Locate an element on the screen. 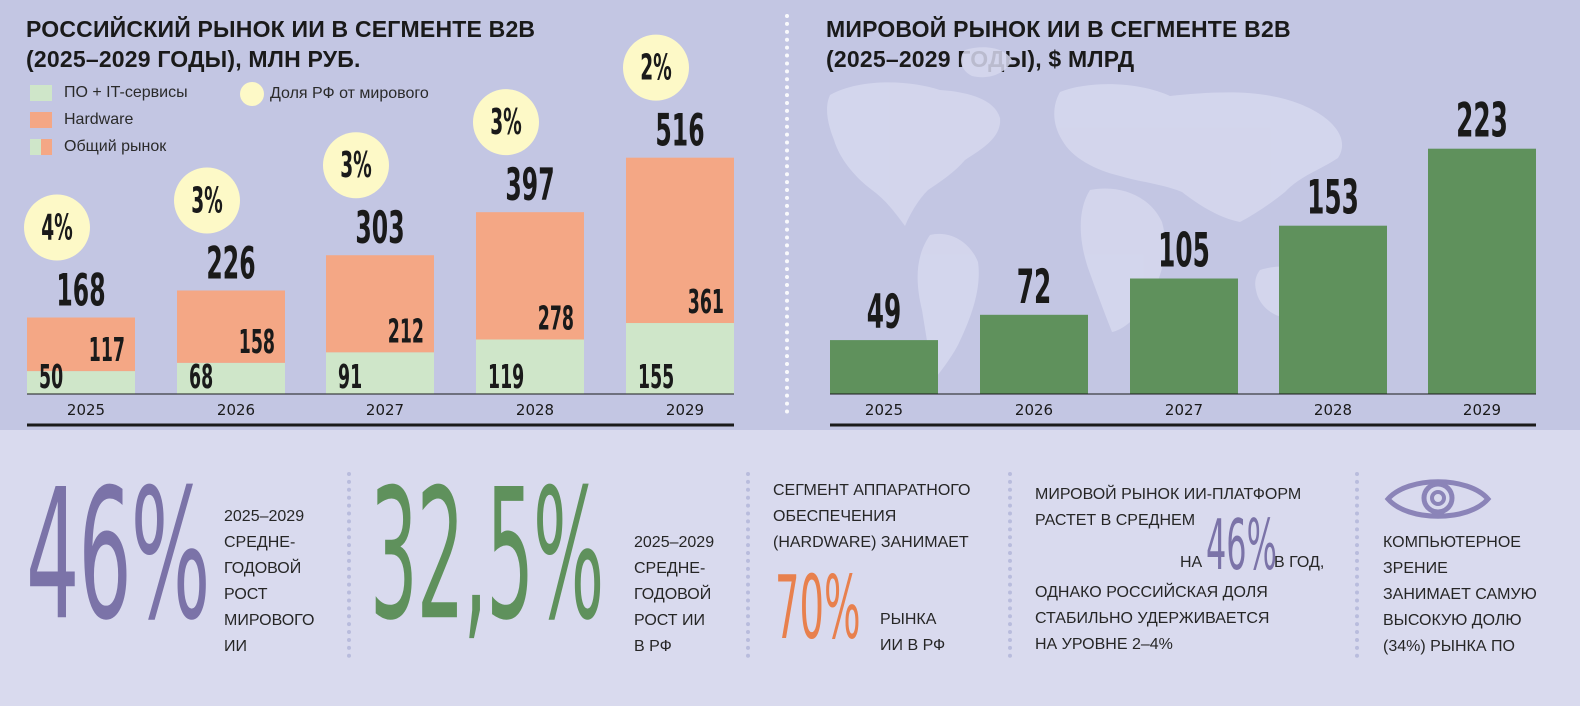 The width and height of the screenshot is (1580, 706). legend-total: Общий рынок is located at coordinates (98, 147).